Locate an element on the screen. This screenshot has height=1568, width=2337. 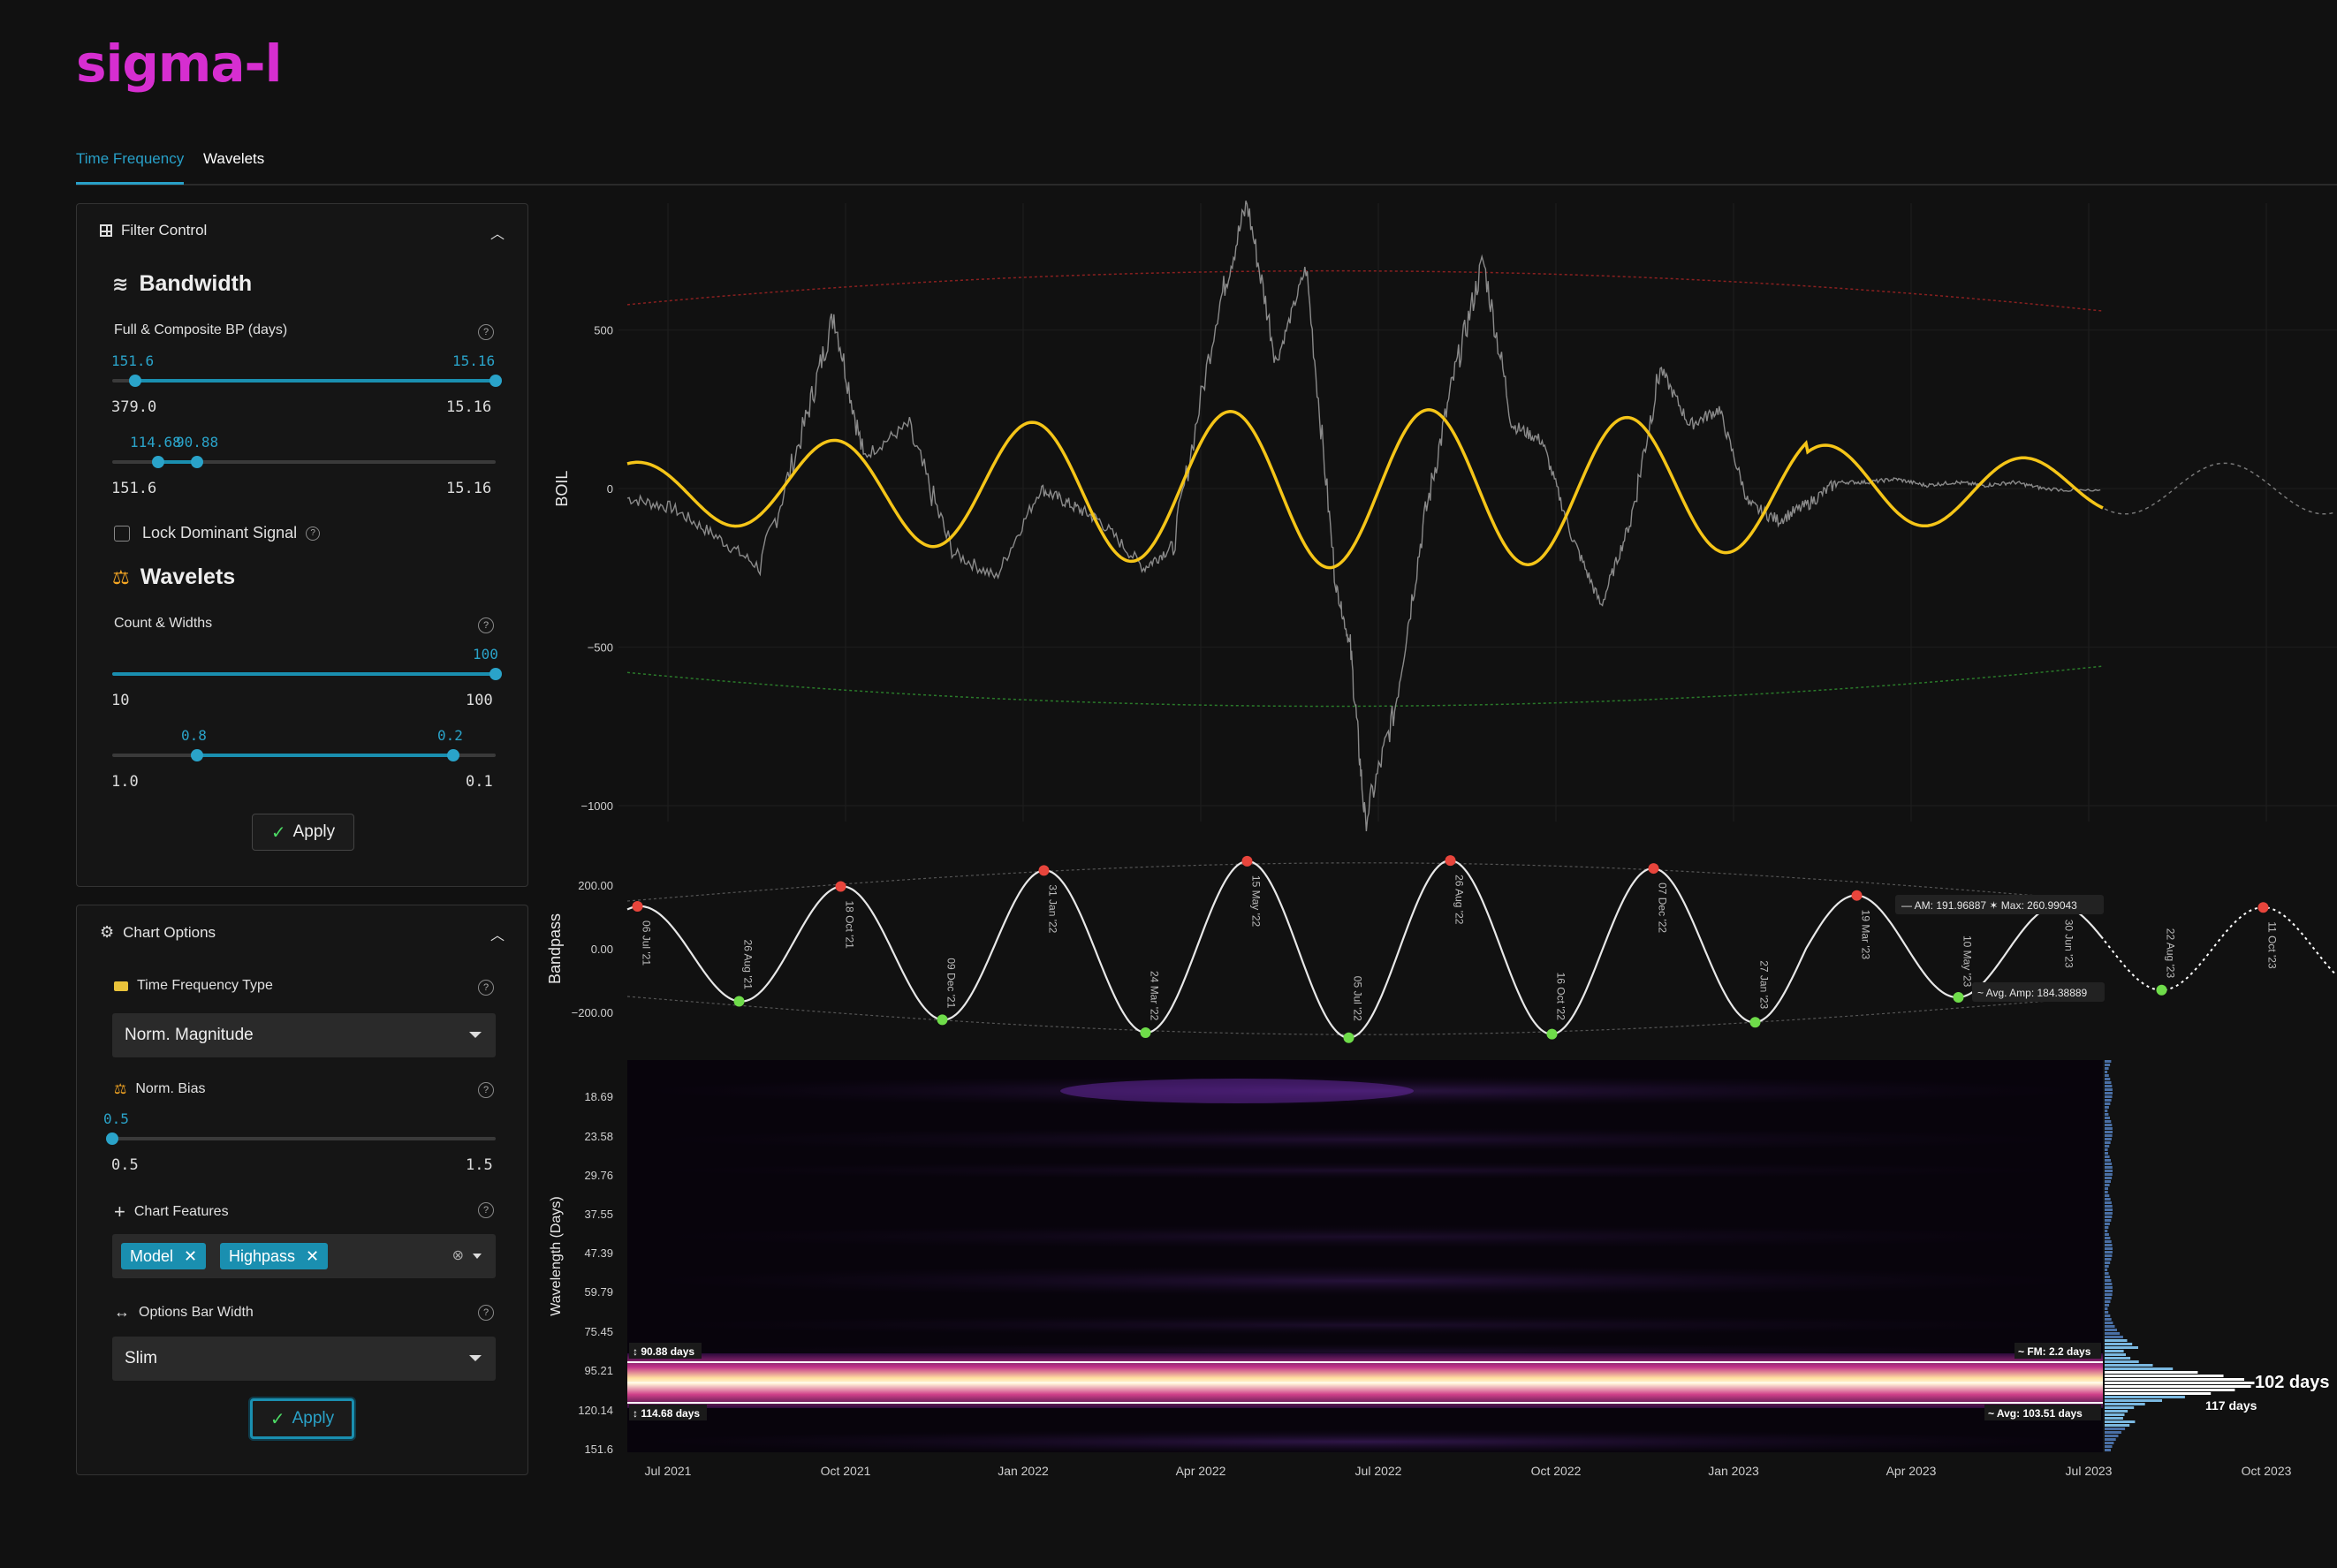
width-min: 1.0 is located at coordinates (125, 782).